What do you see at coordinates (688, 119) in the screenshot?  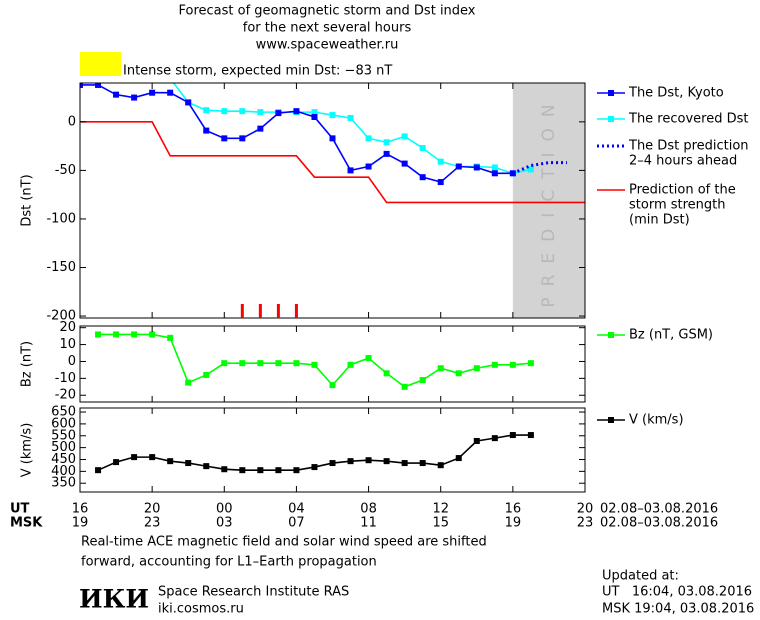 I see `legend-label: The recovered Dst` at bounding box center [688, 119].